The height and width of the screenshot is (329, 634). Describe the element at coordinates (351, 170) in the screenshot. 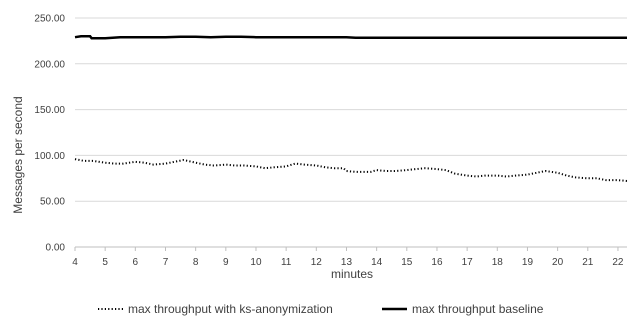

I see `series-line-ks-anonymization` at that location.